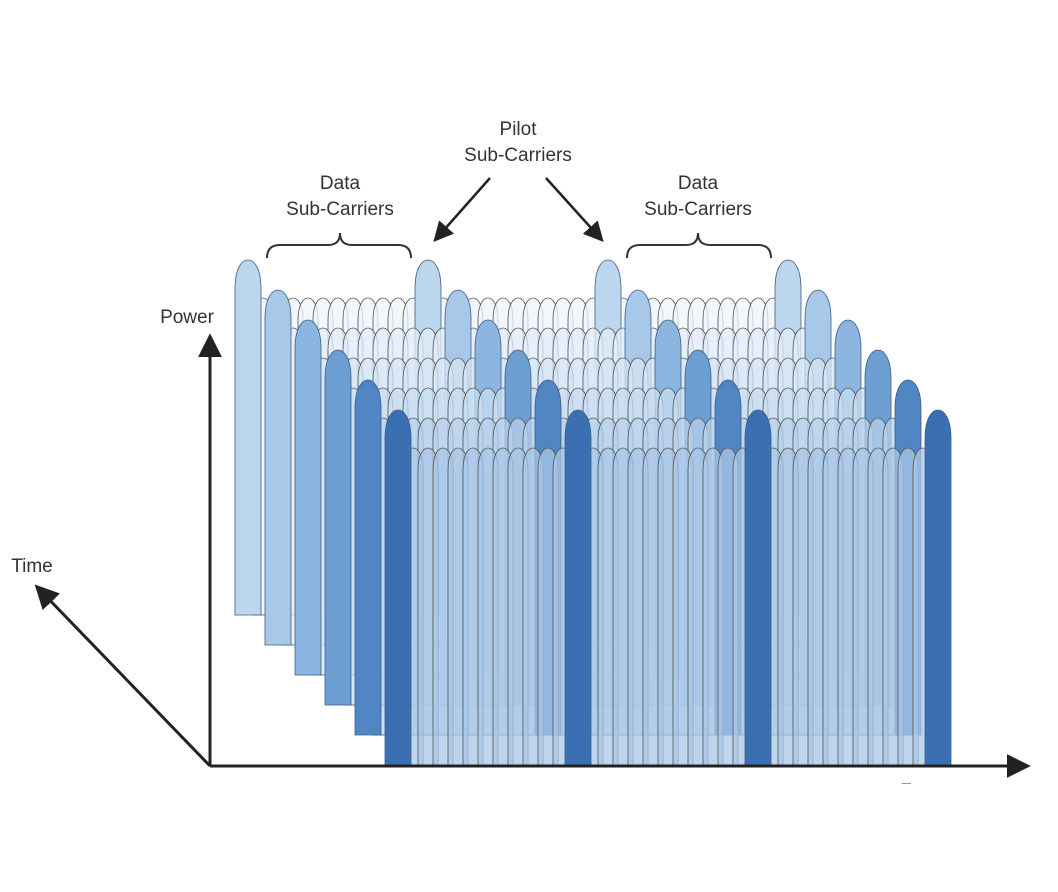 The width and height of the screenshot is (1058, 892). I want to click on pilot-label: Sub-Carriers, so click(518, 155).